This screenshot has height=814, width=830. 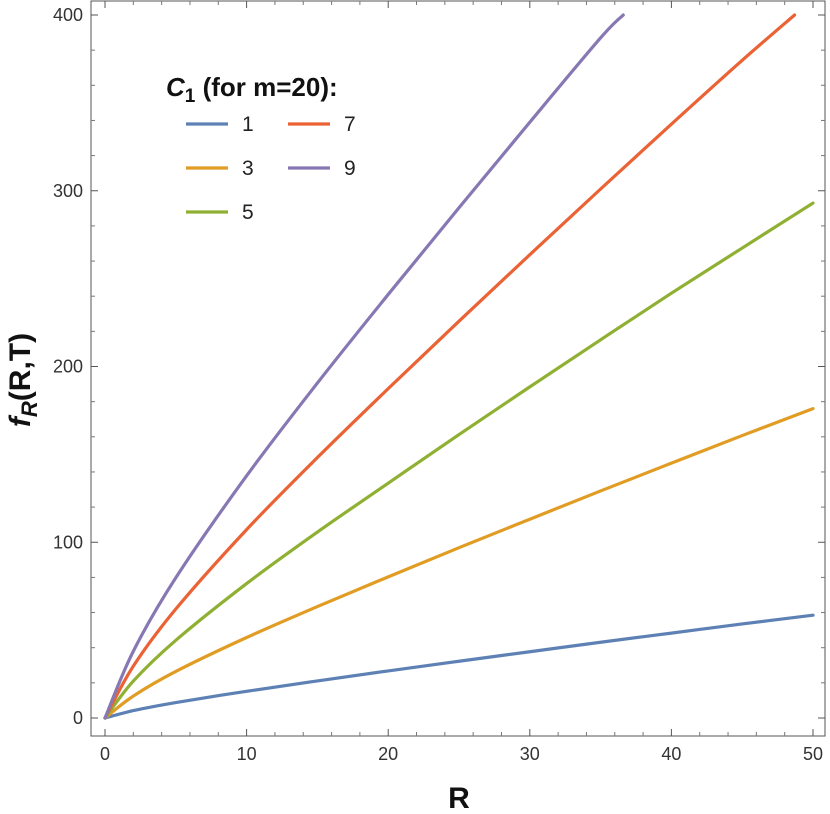 What do you see at coordinates (530, 754) in the screenshot?
I see `x-tick-label: 30` at bounding box center [530, 754].